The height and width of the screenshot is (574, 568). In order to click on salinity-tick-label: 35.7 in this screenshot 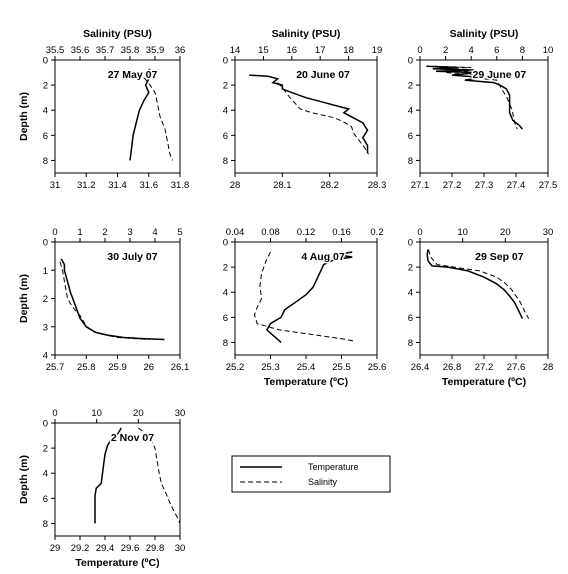, I will do `click(105, 50)`.